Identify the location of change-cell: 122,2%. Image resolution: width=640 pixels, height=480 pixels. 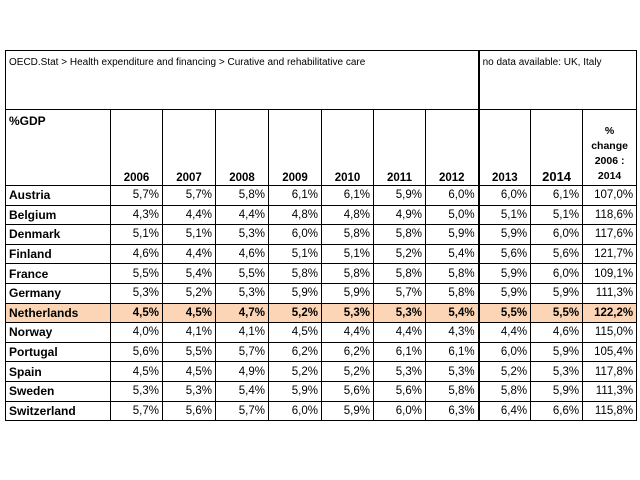
(610, 313).